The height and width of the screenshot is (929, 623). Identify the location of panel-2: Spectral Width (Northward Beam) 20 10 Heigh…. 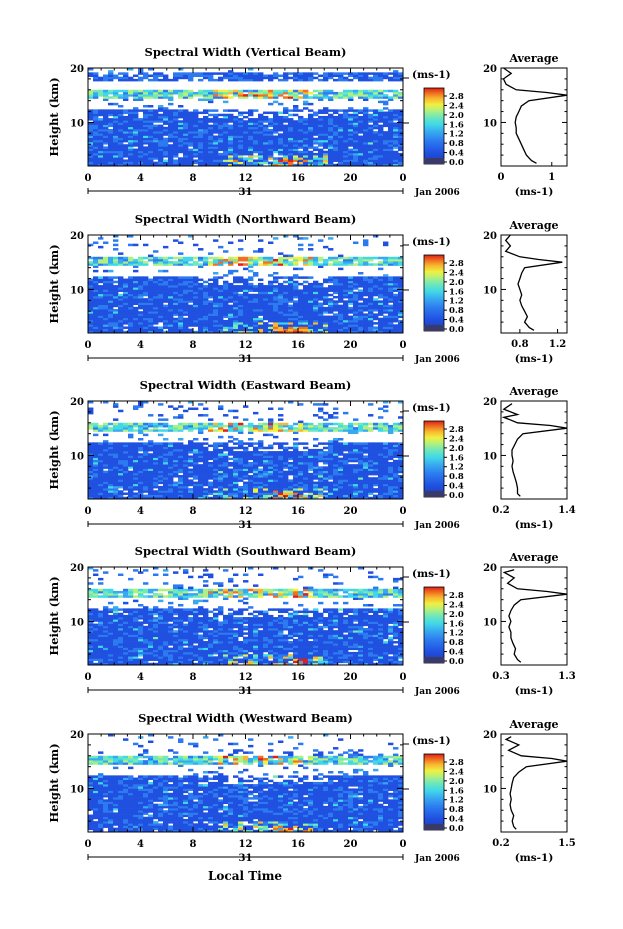
(307, 288).